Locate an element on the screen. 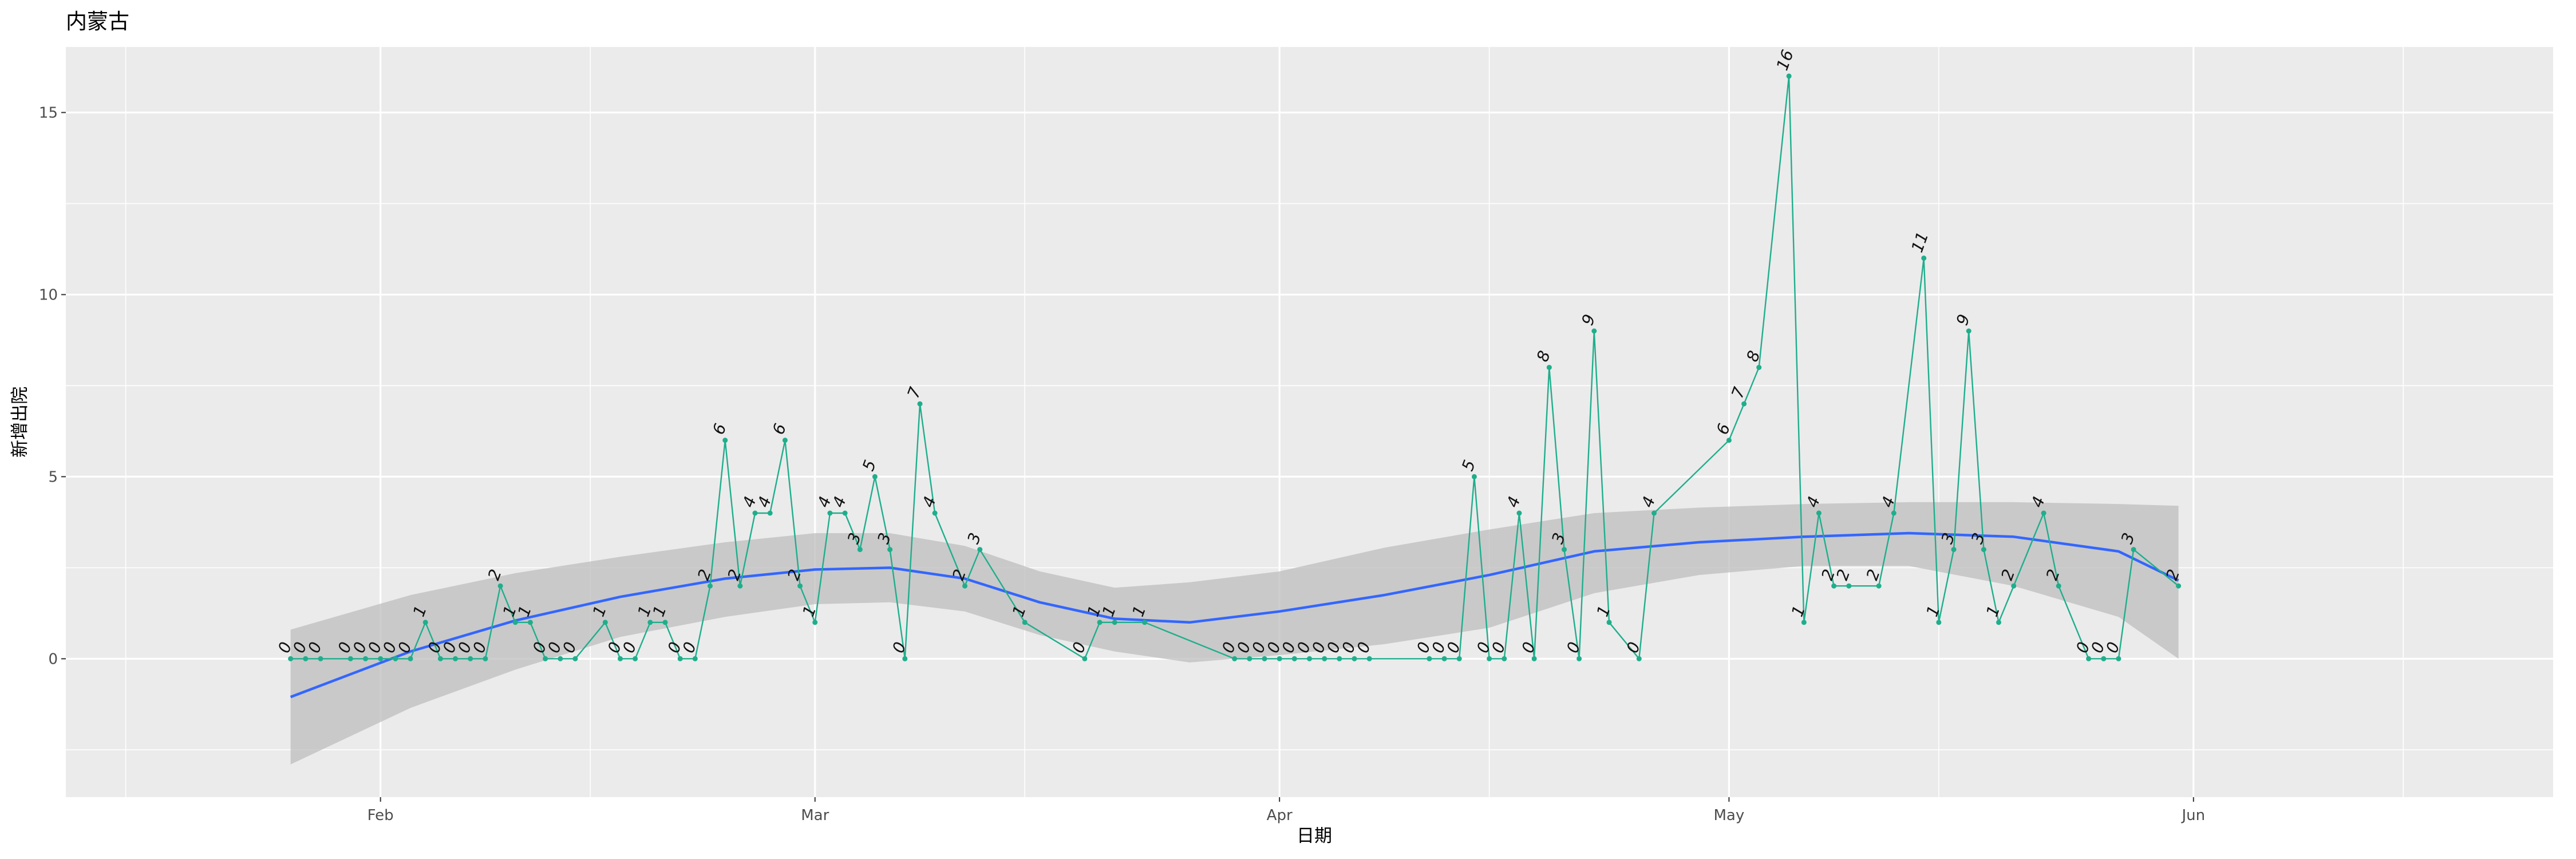  x-tick-label: May is located at coordinates (1729, 815).